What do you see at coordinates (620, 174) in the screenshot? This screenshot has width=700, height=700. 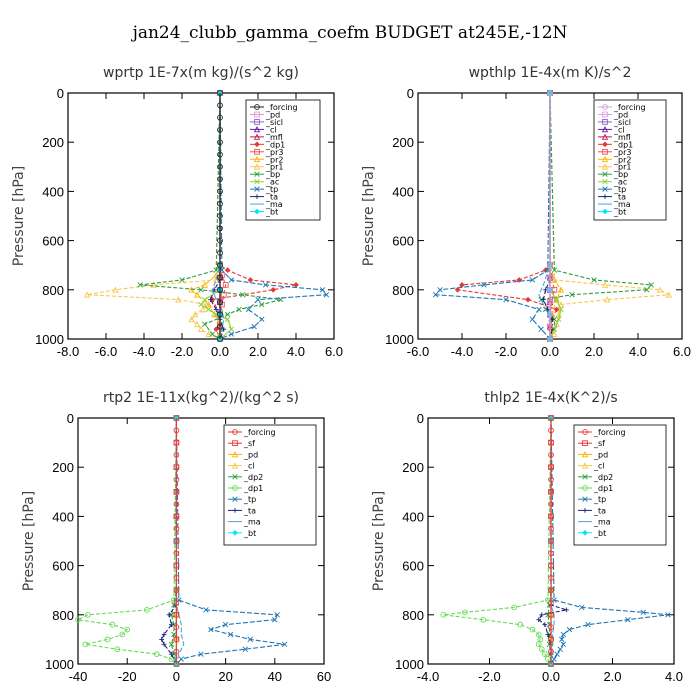 I see `legend-label: _bp` at bounding box center [620, 174].